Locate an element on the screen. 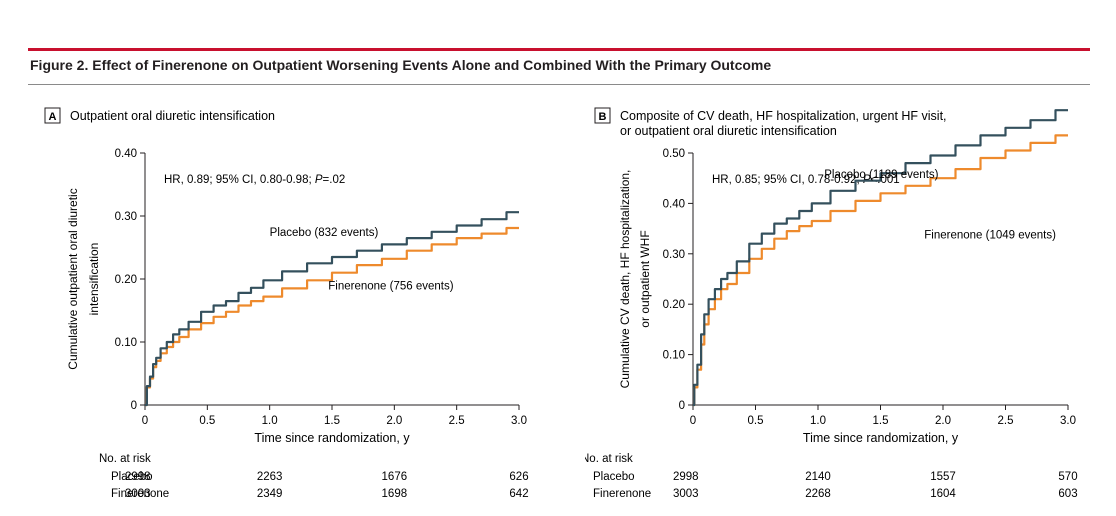 This screenshot has width=1116, height=516. panel-a-letter: A is located at coordinates (53, 117).